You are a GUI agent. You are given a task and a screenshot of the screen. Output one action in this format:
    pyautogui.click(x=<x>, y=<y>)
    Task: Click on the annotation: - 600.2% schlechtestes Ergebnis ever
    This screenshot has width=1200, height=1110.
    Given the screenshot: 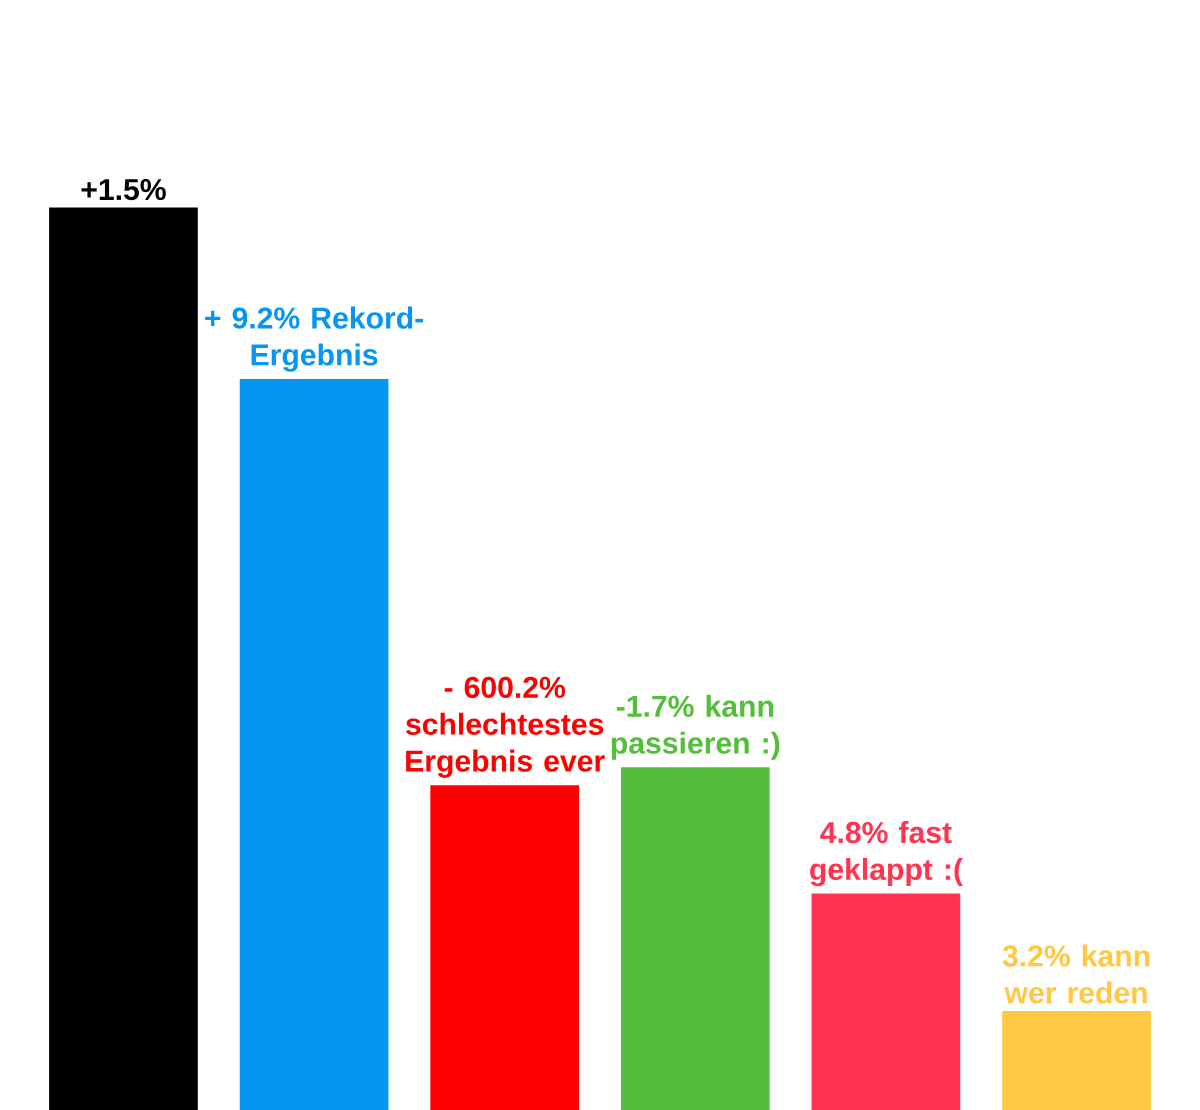 What is the action you would take?
    pyautogui.click(x=505, y=727)
    